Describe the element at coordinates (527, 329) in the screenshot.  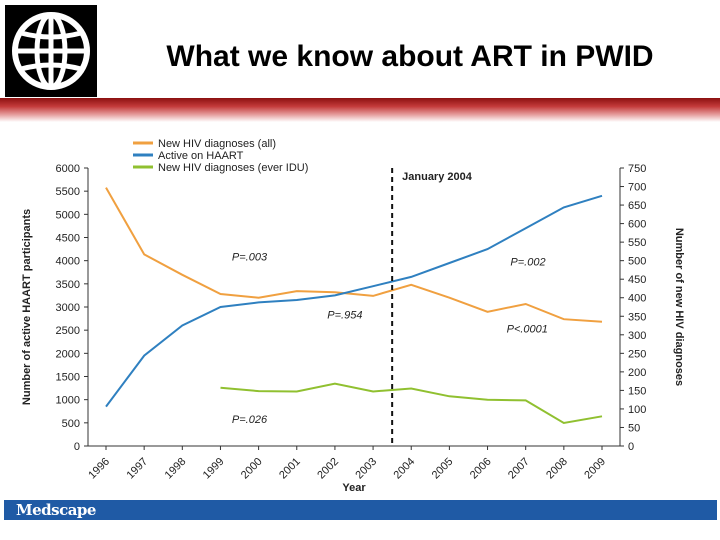
I see `p-value-label: P<.0001` at that location.